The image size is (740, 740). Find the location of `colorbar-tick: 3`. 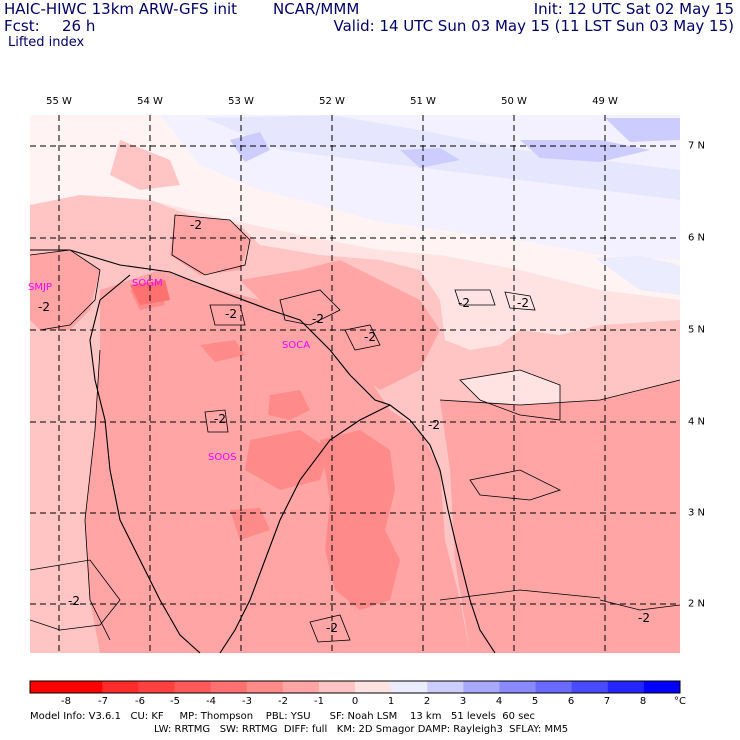

colorbar-tick: 3 is located at coordinates (463, 701).